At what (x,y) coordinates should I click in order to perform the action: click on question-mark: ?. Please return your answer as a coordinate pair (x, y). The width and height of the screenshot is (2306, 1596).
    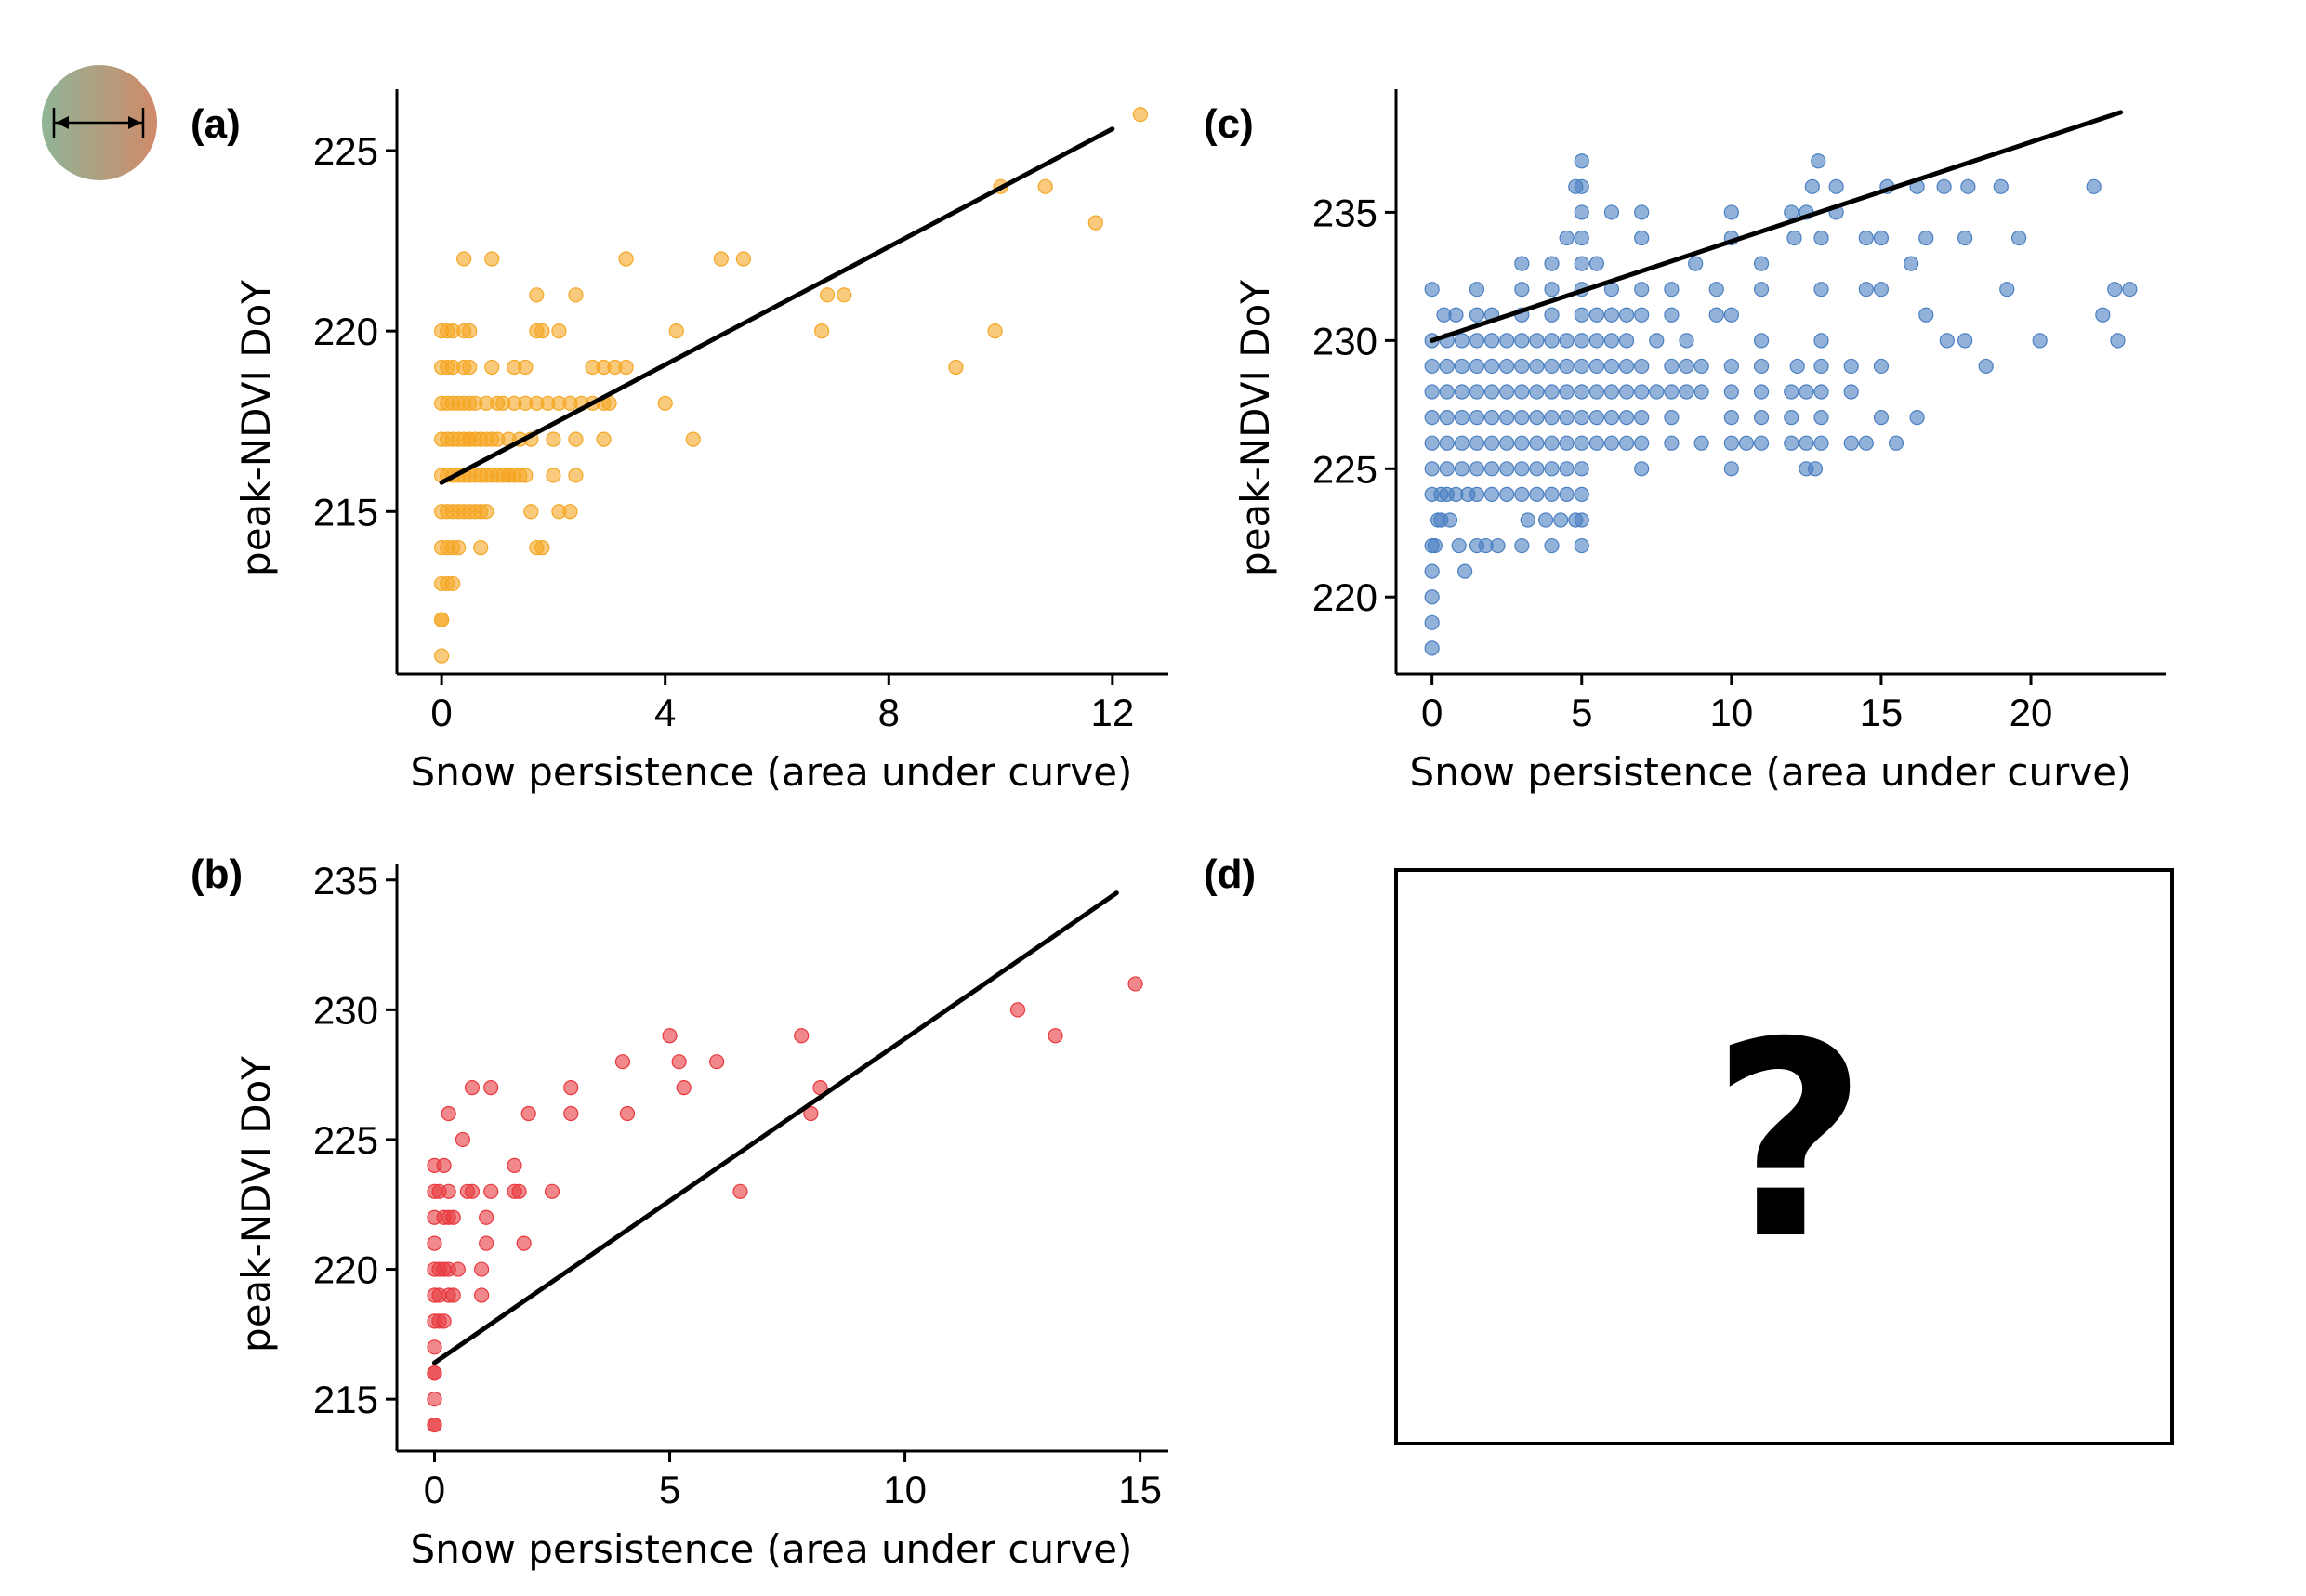
    Looking at the image, I should click on (1789, 1142).